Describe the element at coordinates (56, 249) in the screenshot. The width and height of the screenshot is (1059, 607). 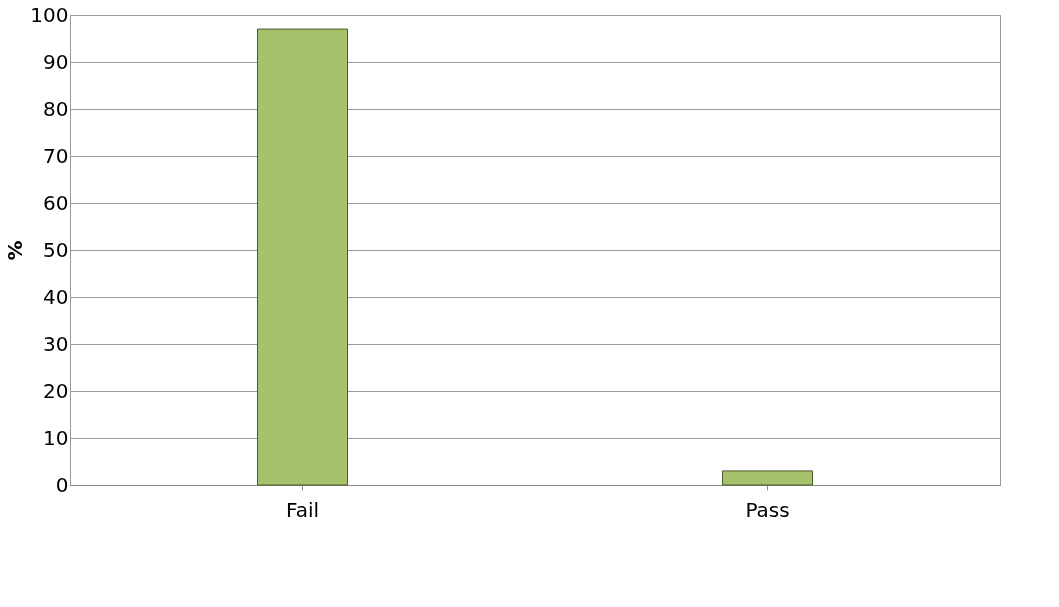
I see `y-tick-label: 50` at that location.